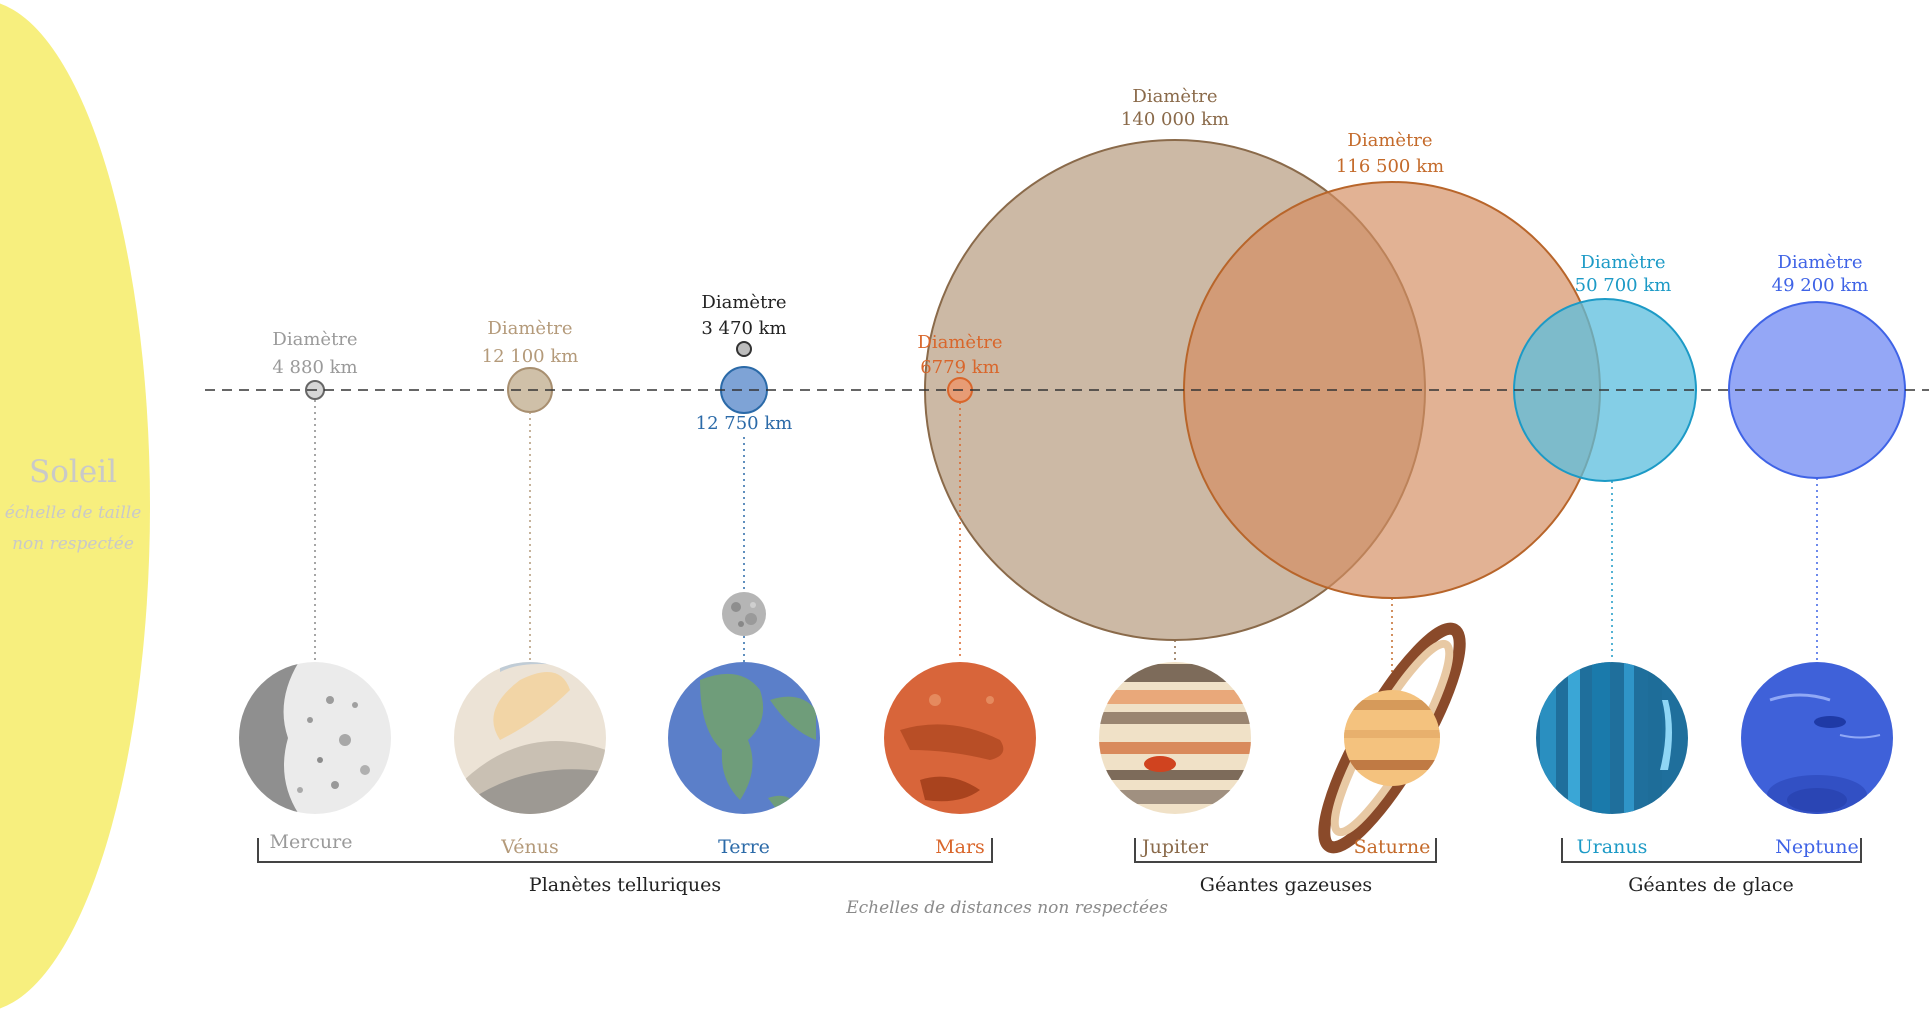 Image resolution: width=1929 pixels, height=1012 pixels. Describe the element at coordinates (529, 847) in the screenshot. I see `venus-name: Vénus` at that location.